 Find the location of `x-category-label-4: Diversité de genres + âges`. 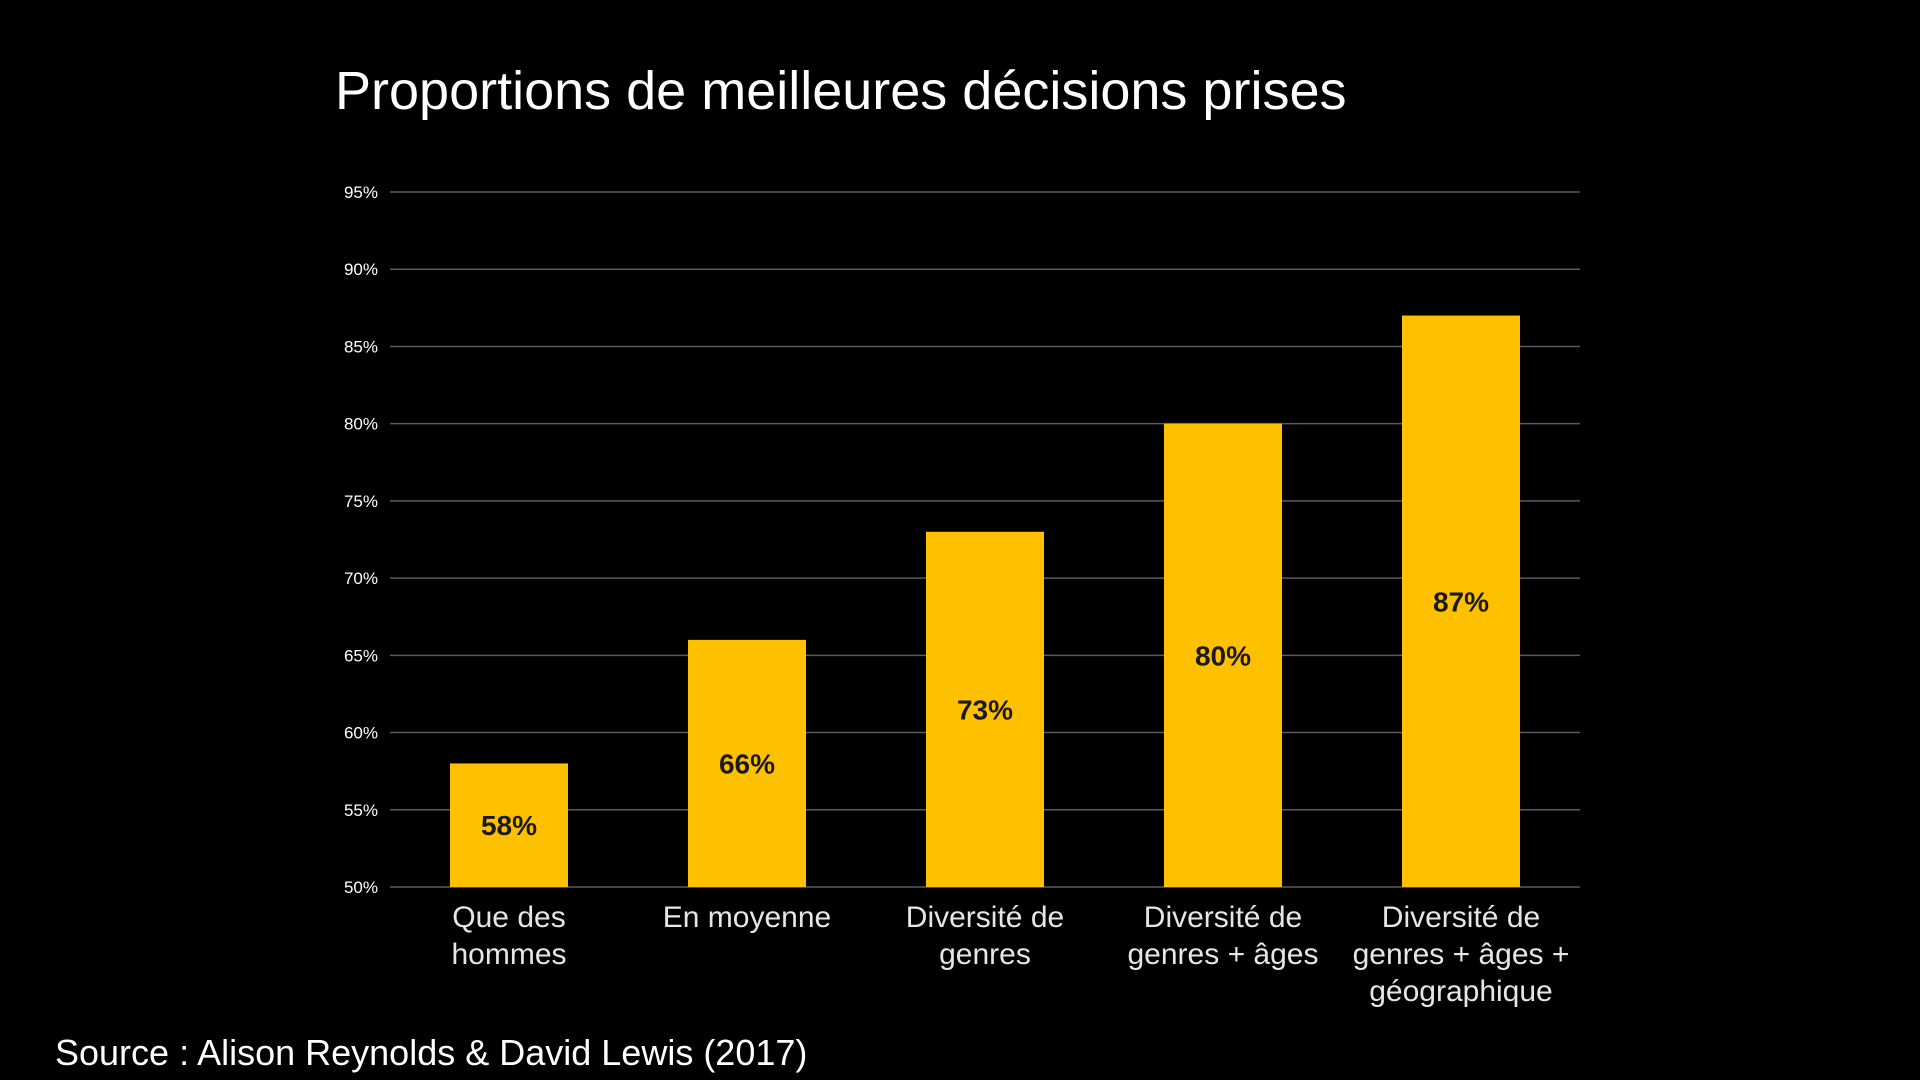

x-category-label-4: Diversité de genres + âges is located at coordinates (1223, 936).